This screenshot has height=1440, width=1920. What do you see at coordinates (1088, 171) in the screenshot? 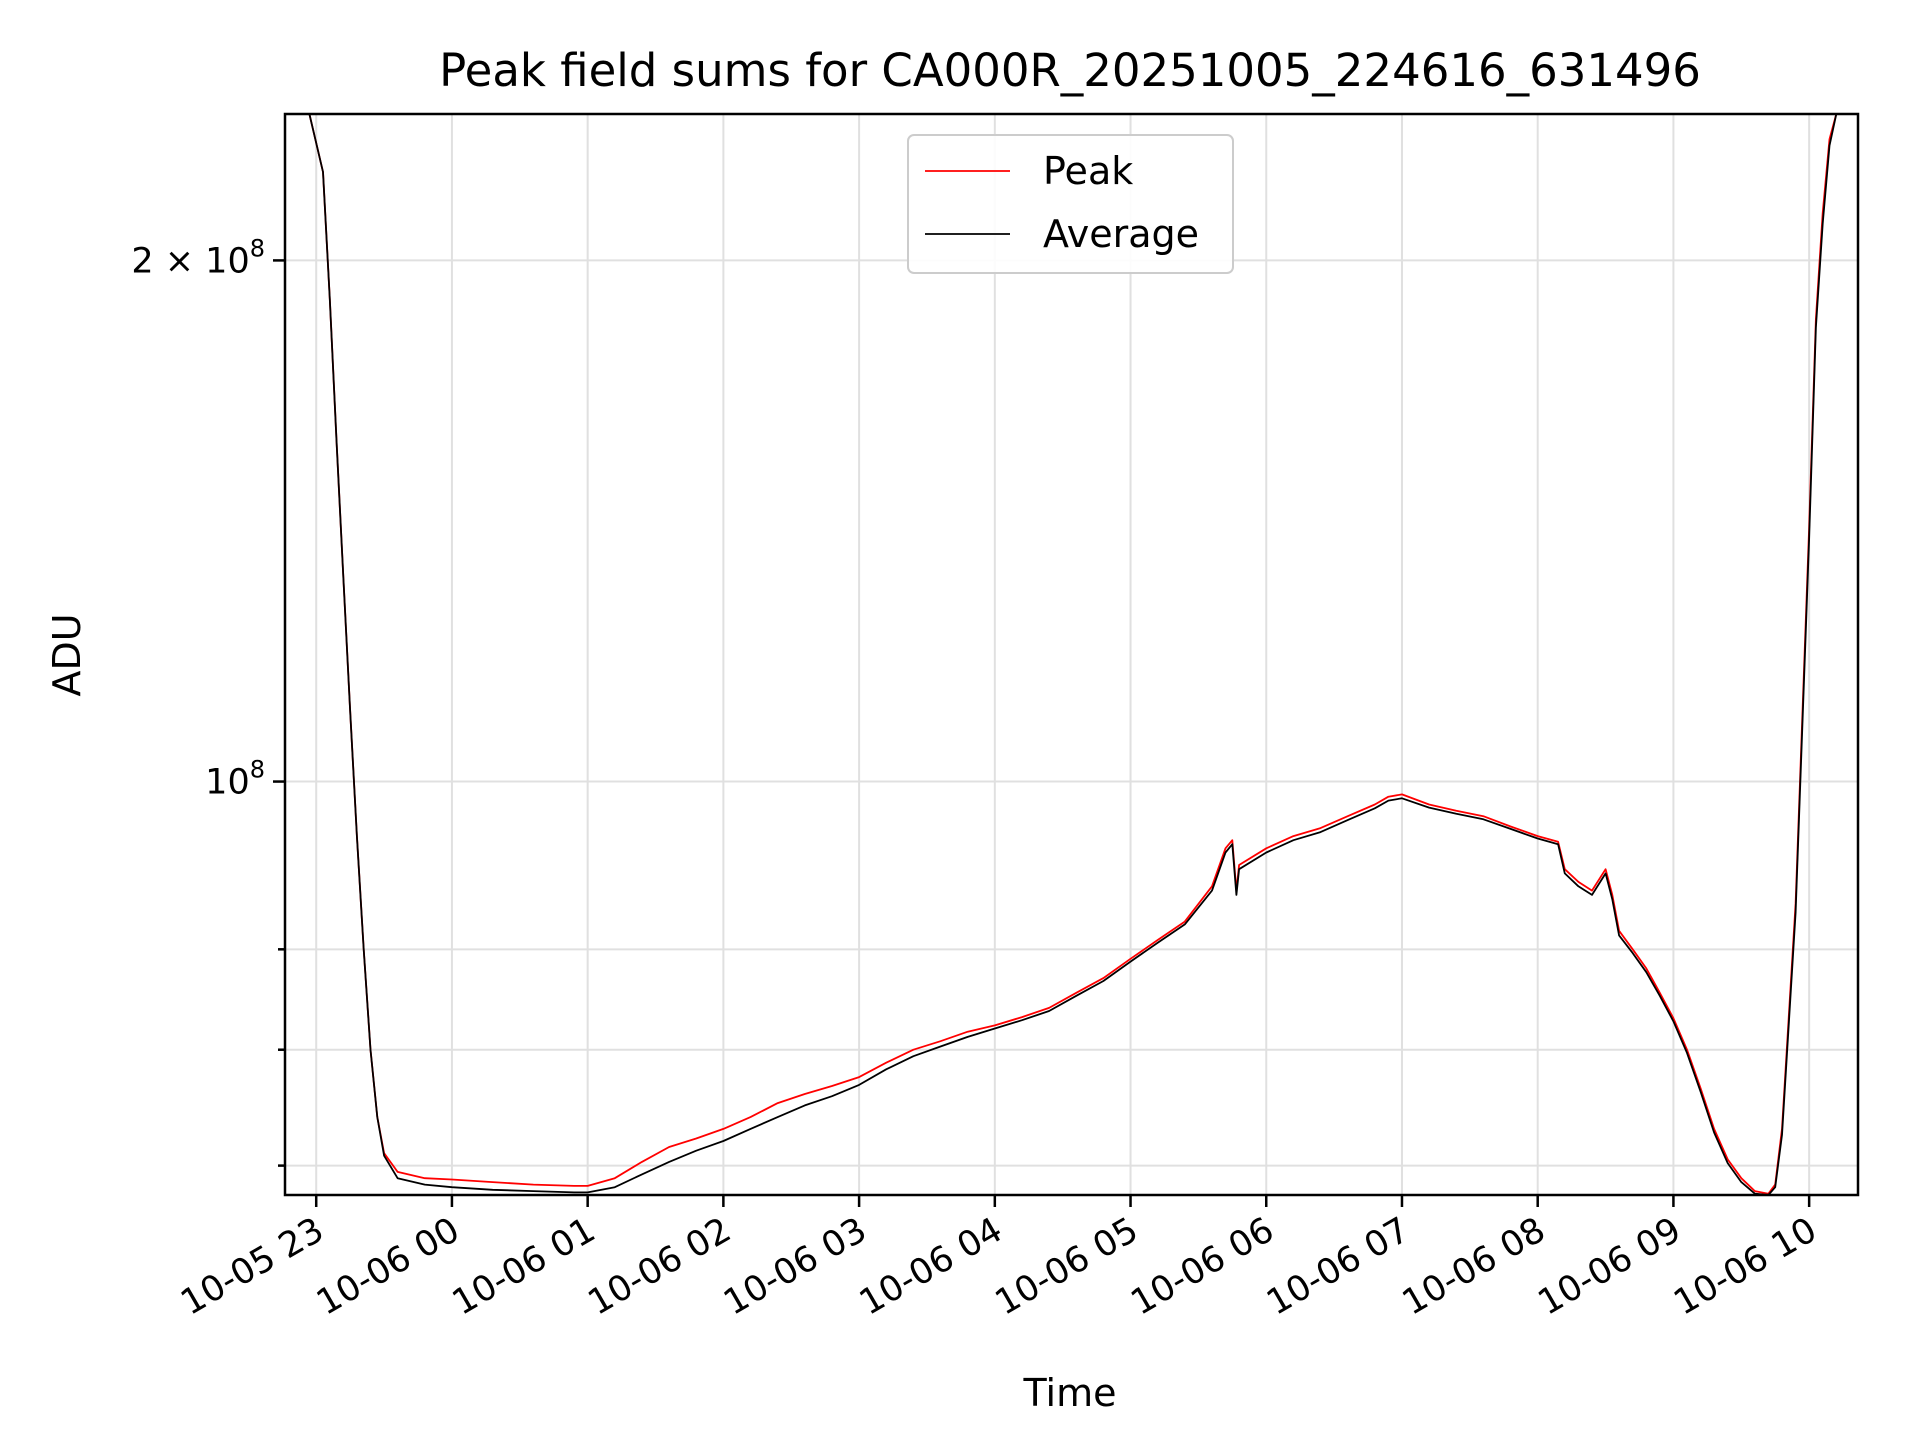
I see `legend-peak-label: Peak` at bounding box center [1088, 171].